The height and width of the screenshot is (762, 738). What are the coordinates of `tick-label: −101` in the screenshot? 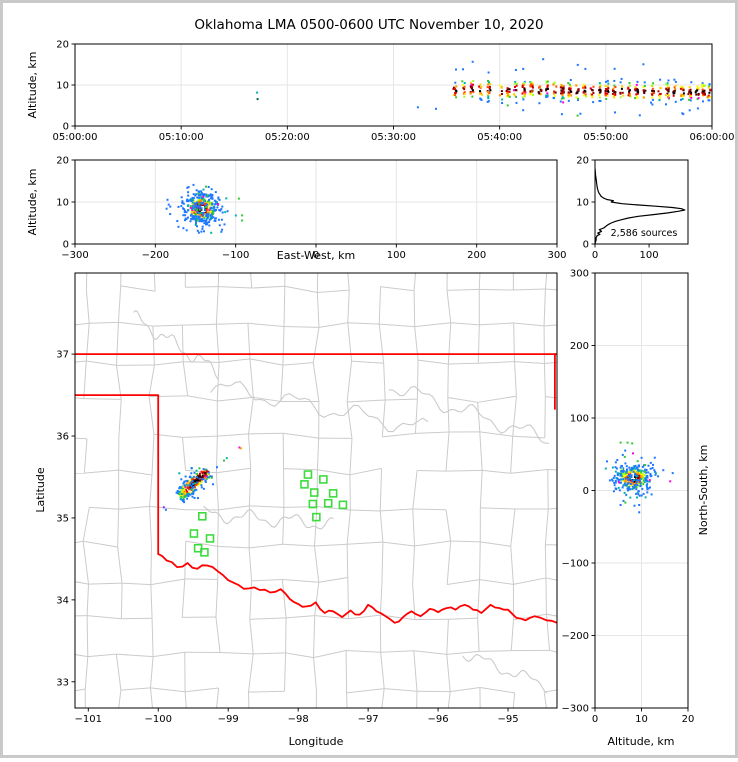 It's located at (88, 719).